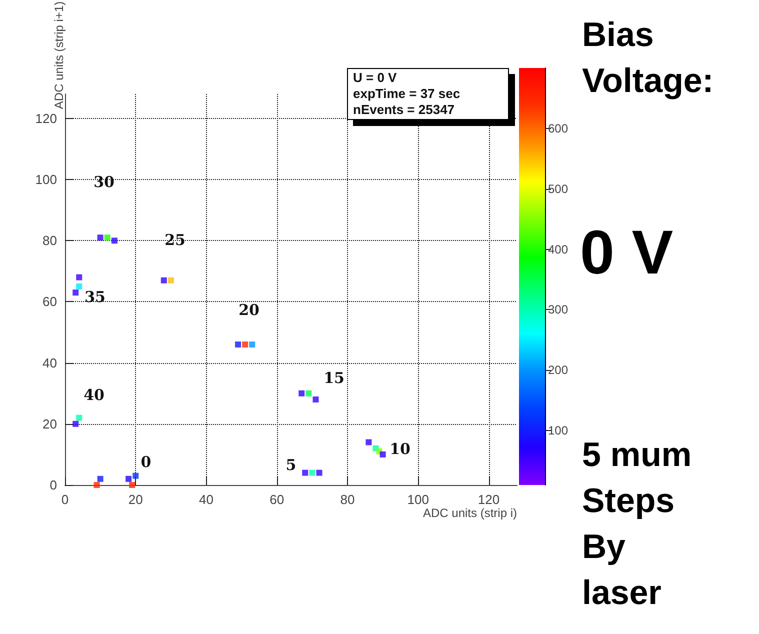 Image resolution: width=759 pixels, height=634 pixels. What do you see at coordinates (469, 513) in the screenshot?
I see `x-axis-title: ADC units (strip i)` at bounding box center [469, 513].